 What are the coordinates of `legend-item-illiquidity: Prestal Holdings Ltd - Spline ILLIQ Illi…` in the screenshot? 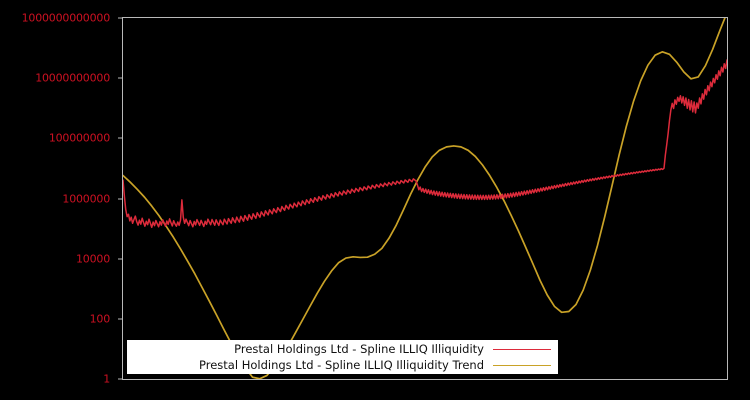 It's located at (339, 349).